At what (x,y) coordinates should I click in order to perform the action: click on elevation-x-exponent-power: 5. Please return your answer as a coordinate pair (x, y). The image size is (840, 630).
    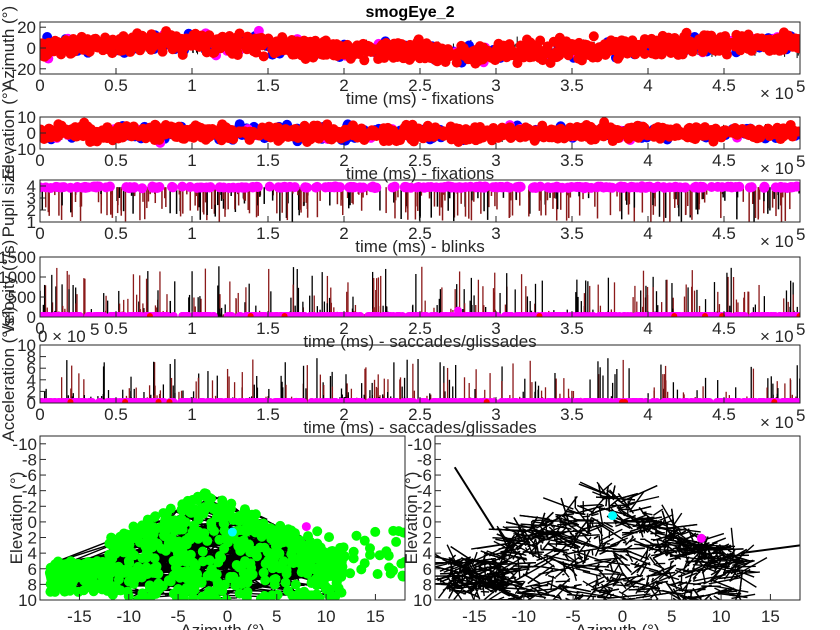
    Looking at the image, I should click on (800, 161).